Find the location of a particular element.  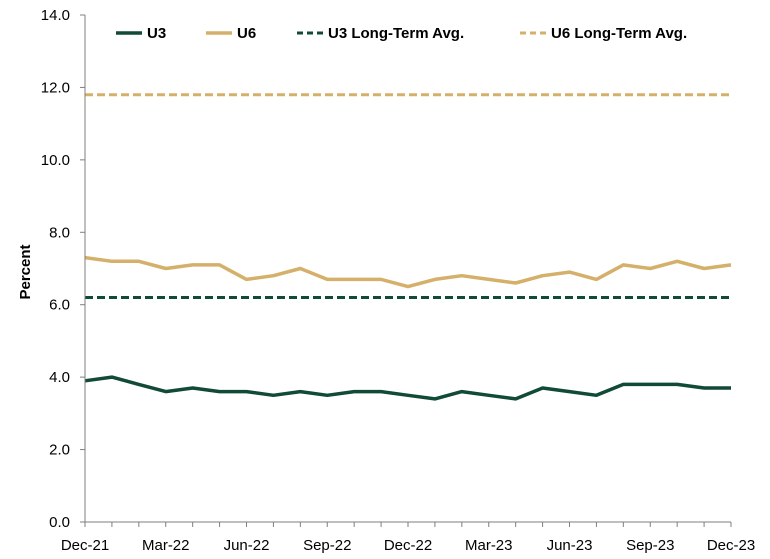

y-tick-label: 2.0 is located at coordinates (59, 450).